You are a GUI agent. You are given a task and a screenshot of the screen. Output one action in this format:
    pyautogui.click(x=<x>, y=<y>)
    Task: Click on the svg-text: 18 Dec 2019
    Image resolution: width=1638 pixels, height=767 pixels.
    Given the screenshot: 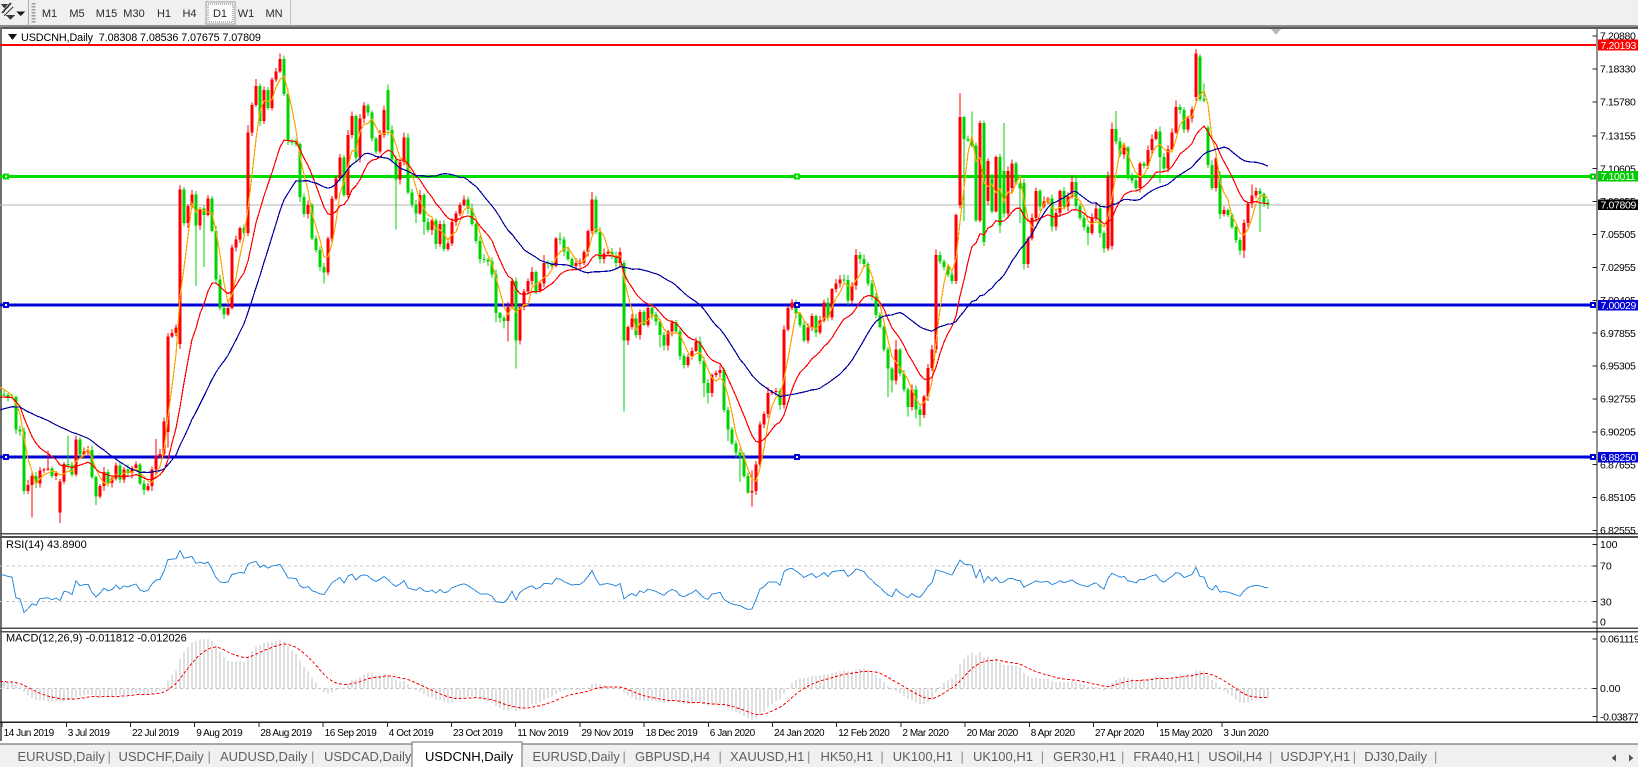 What is the action you would take?
    pyautogui.click(x=672, y=733)
    